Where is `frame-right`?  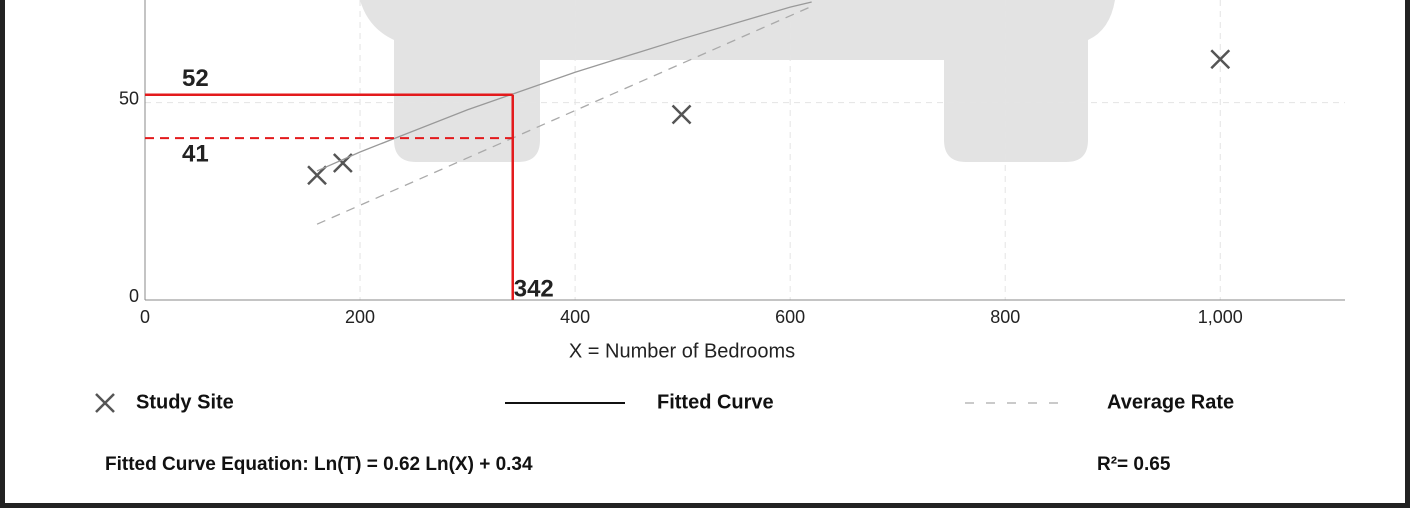
frame-right is located at coordinates (1407, 254).